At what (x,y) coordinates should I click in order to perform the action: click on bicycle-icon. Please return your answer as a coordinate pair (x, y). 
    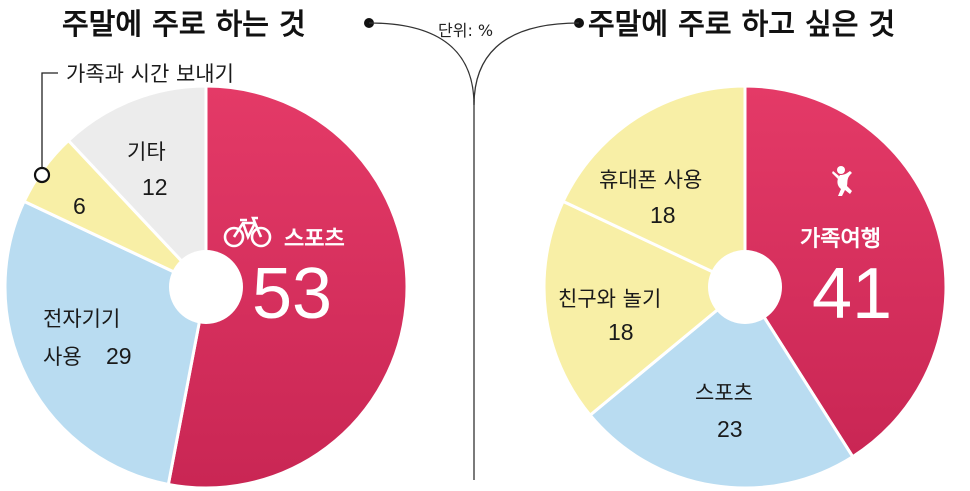
    Looking at the image, I should click on (247, 232).